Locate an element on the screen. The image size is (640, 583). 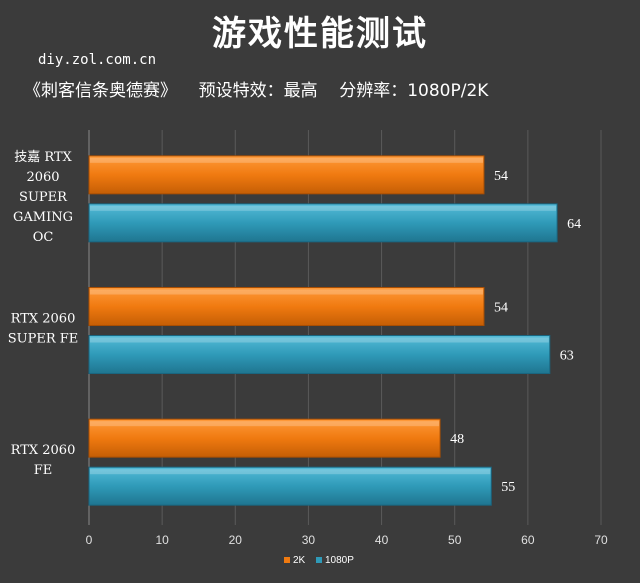
data-label: 64 is located at coordinates (574, 224).